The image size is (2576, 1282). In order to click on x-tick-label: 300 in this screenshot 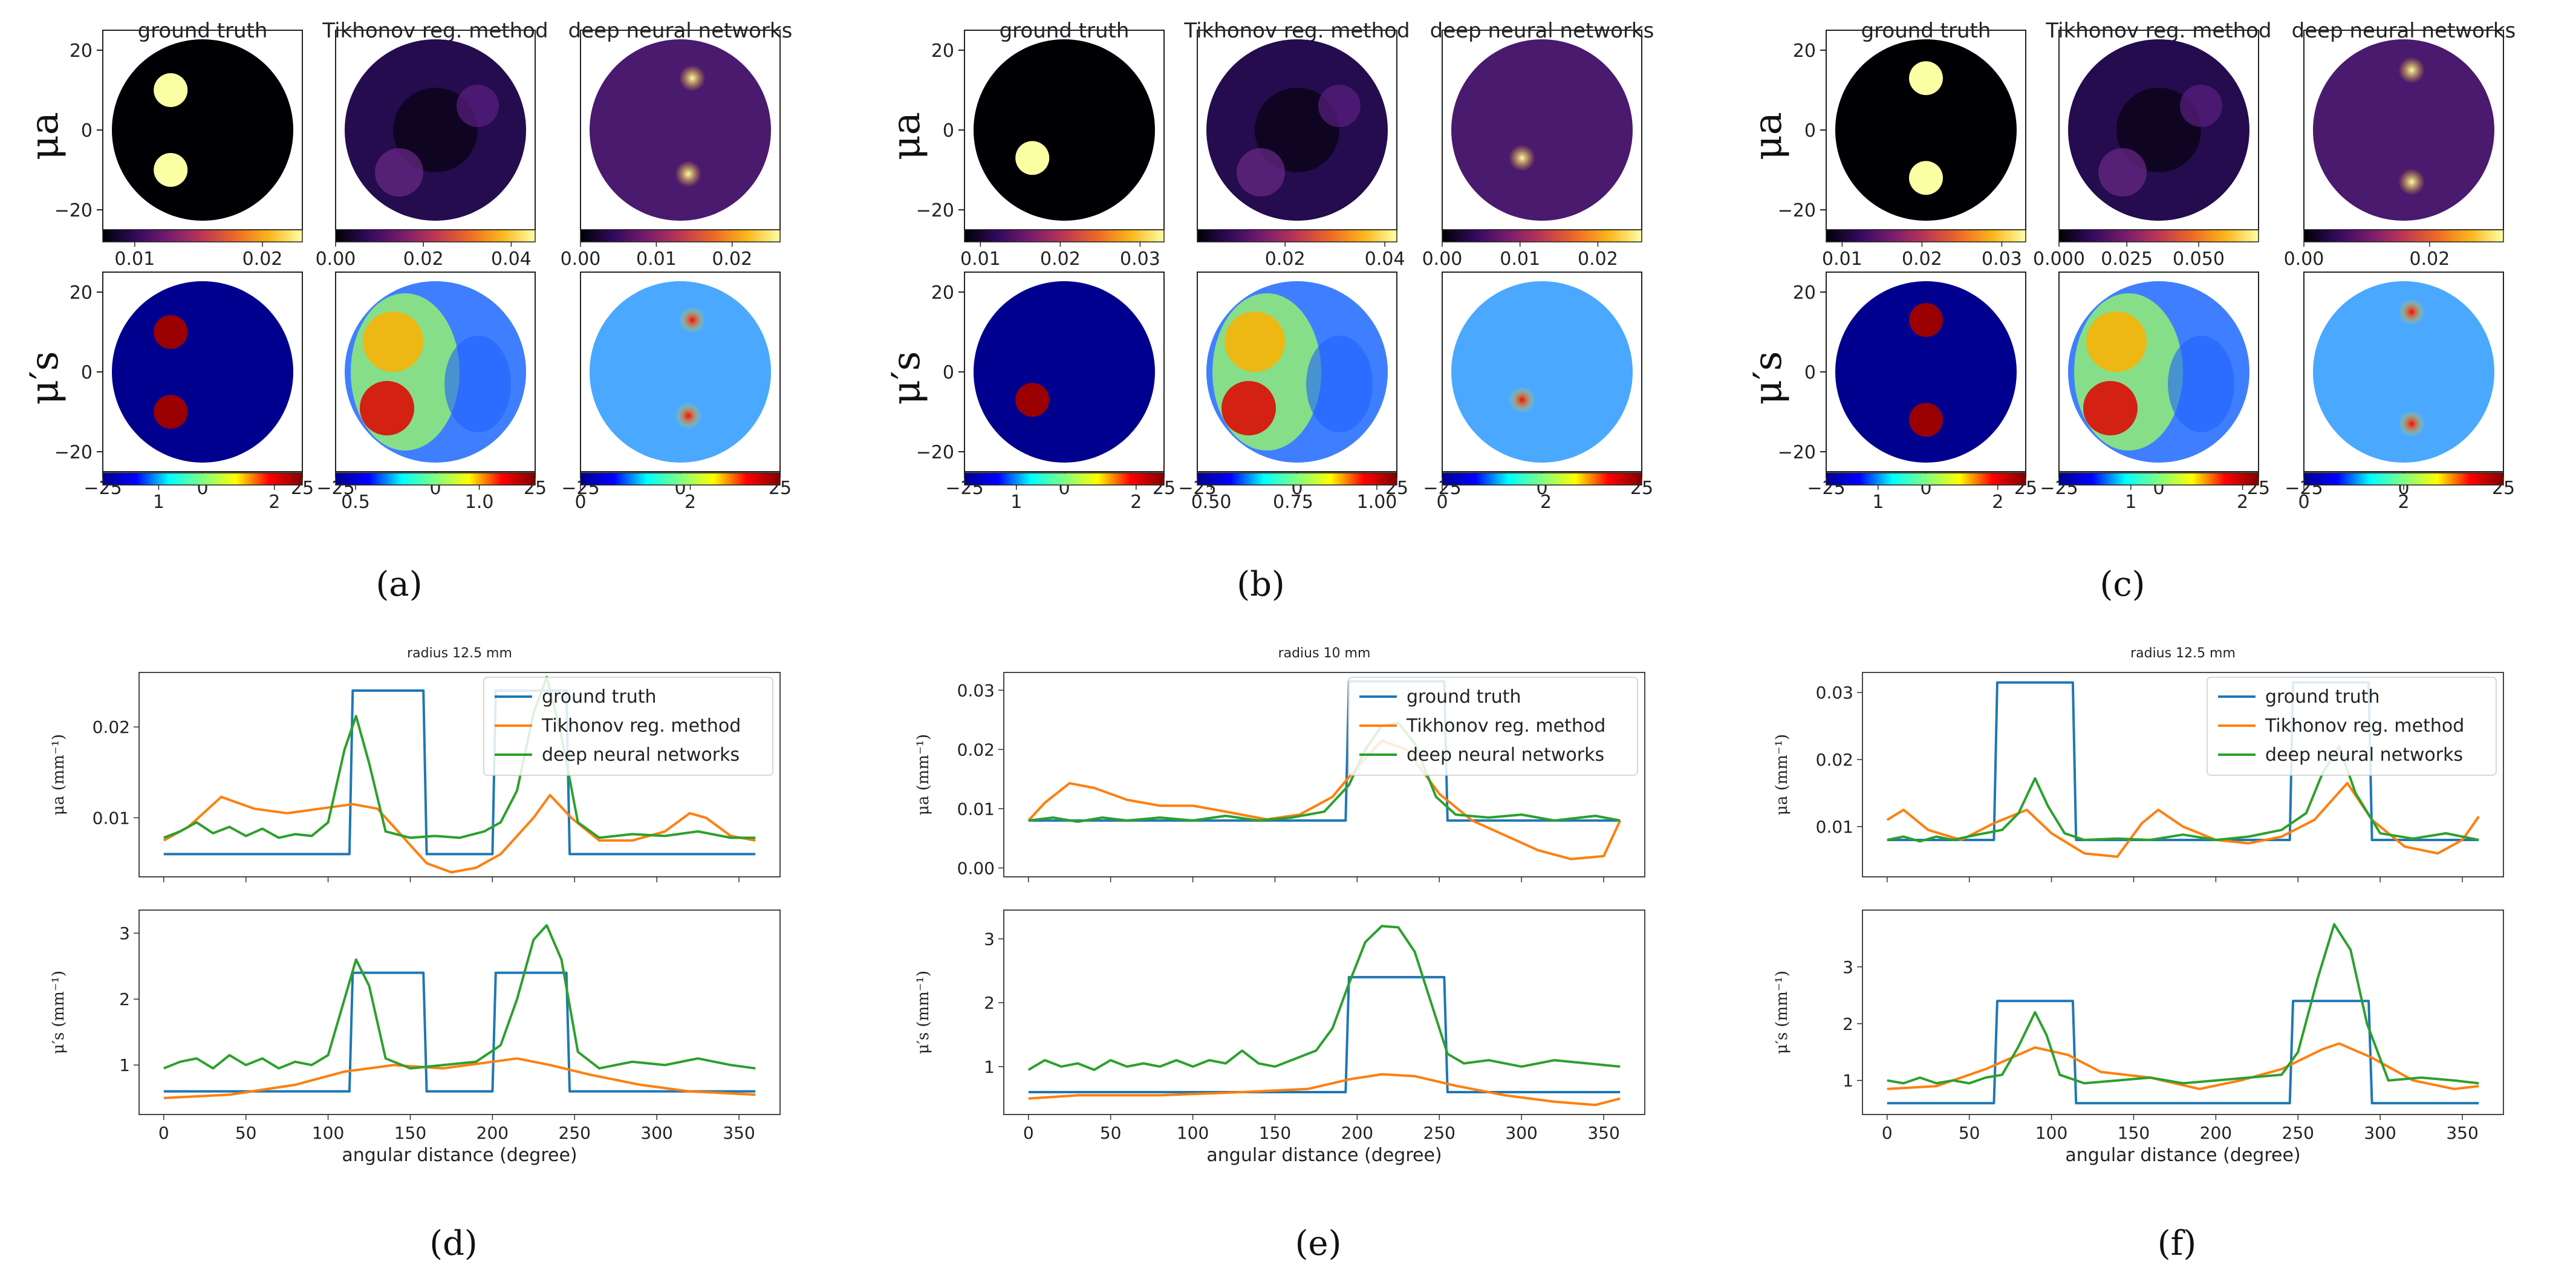, I will do `click(656, 1133)`.